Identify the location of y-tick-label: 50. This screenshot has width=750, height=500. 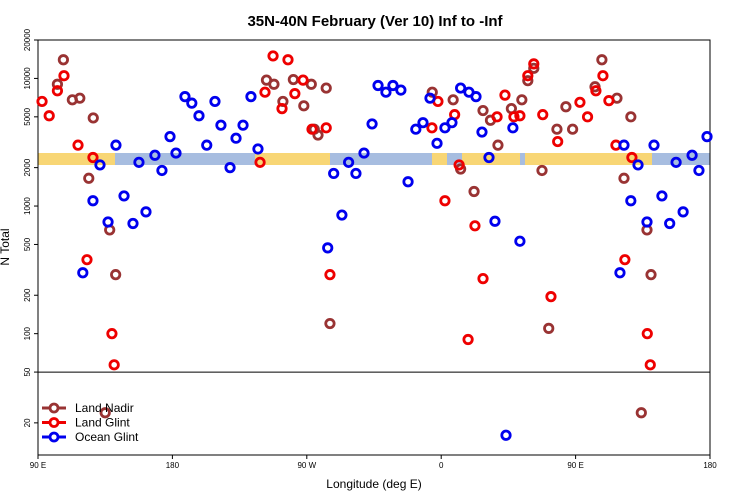
(27, 371).